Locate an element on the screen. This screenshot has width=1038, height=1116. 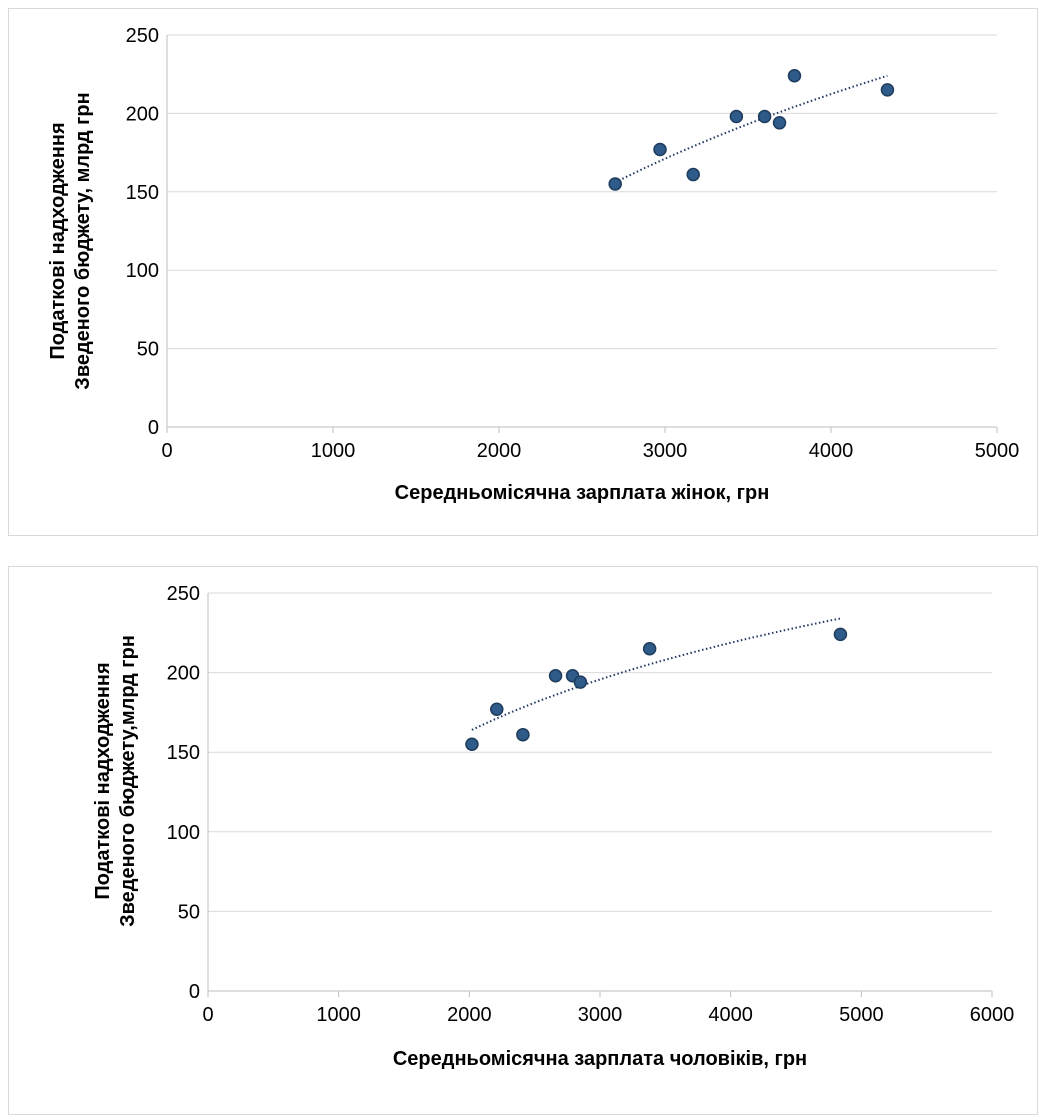
x-axis-title: Середньомісячна зарплата чоловіків, грн is located at coordinates (600, 1059).